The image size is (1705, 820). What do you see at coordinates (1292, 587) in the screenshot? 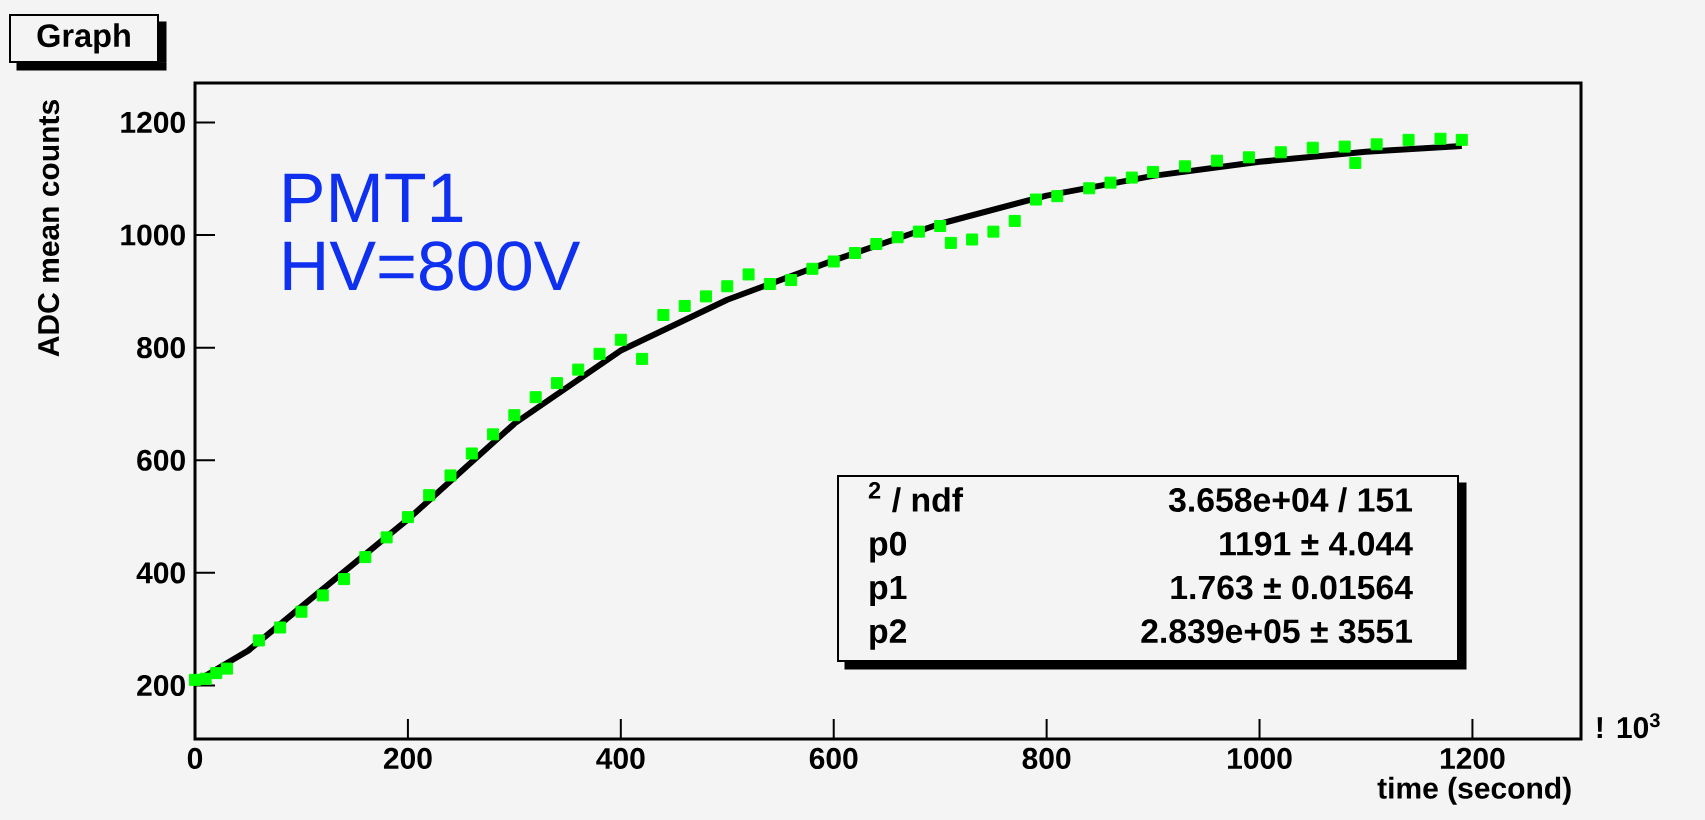
I see `annotation: 1.763 ± 0.01564` at bounding box center [1292, 587].